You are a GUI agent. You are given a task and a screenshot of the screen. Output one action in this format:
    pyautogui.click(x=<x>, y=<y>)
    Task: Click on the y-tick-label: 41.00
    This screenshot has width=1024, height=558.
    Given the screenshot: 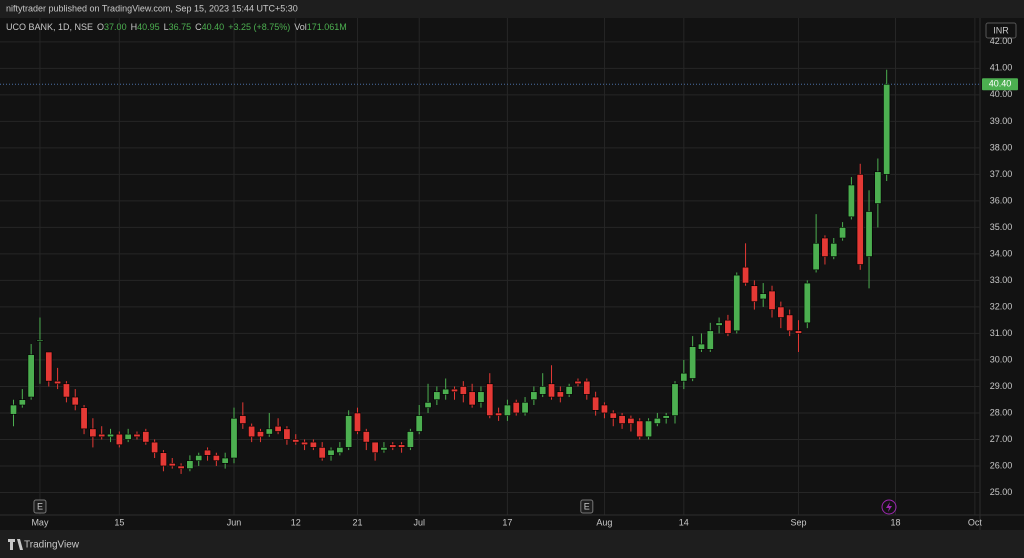 What is the action you would take?
    pyautogui.click(x=1001, y=68)
    